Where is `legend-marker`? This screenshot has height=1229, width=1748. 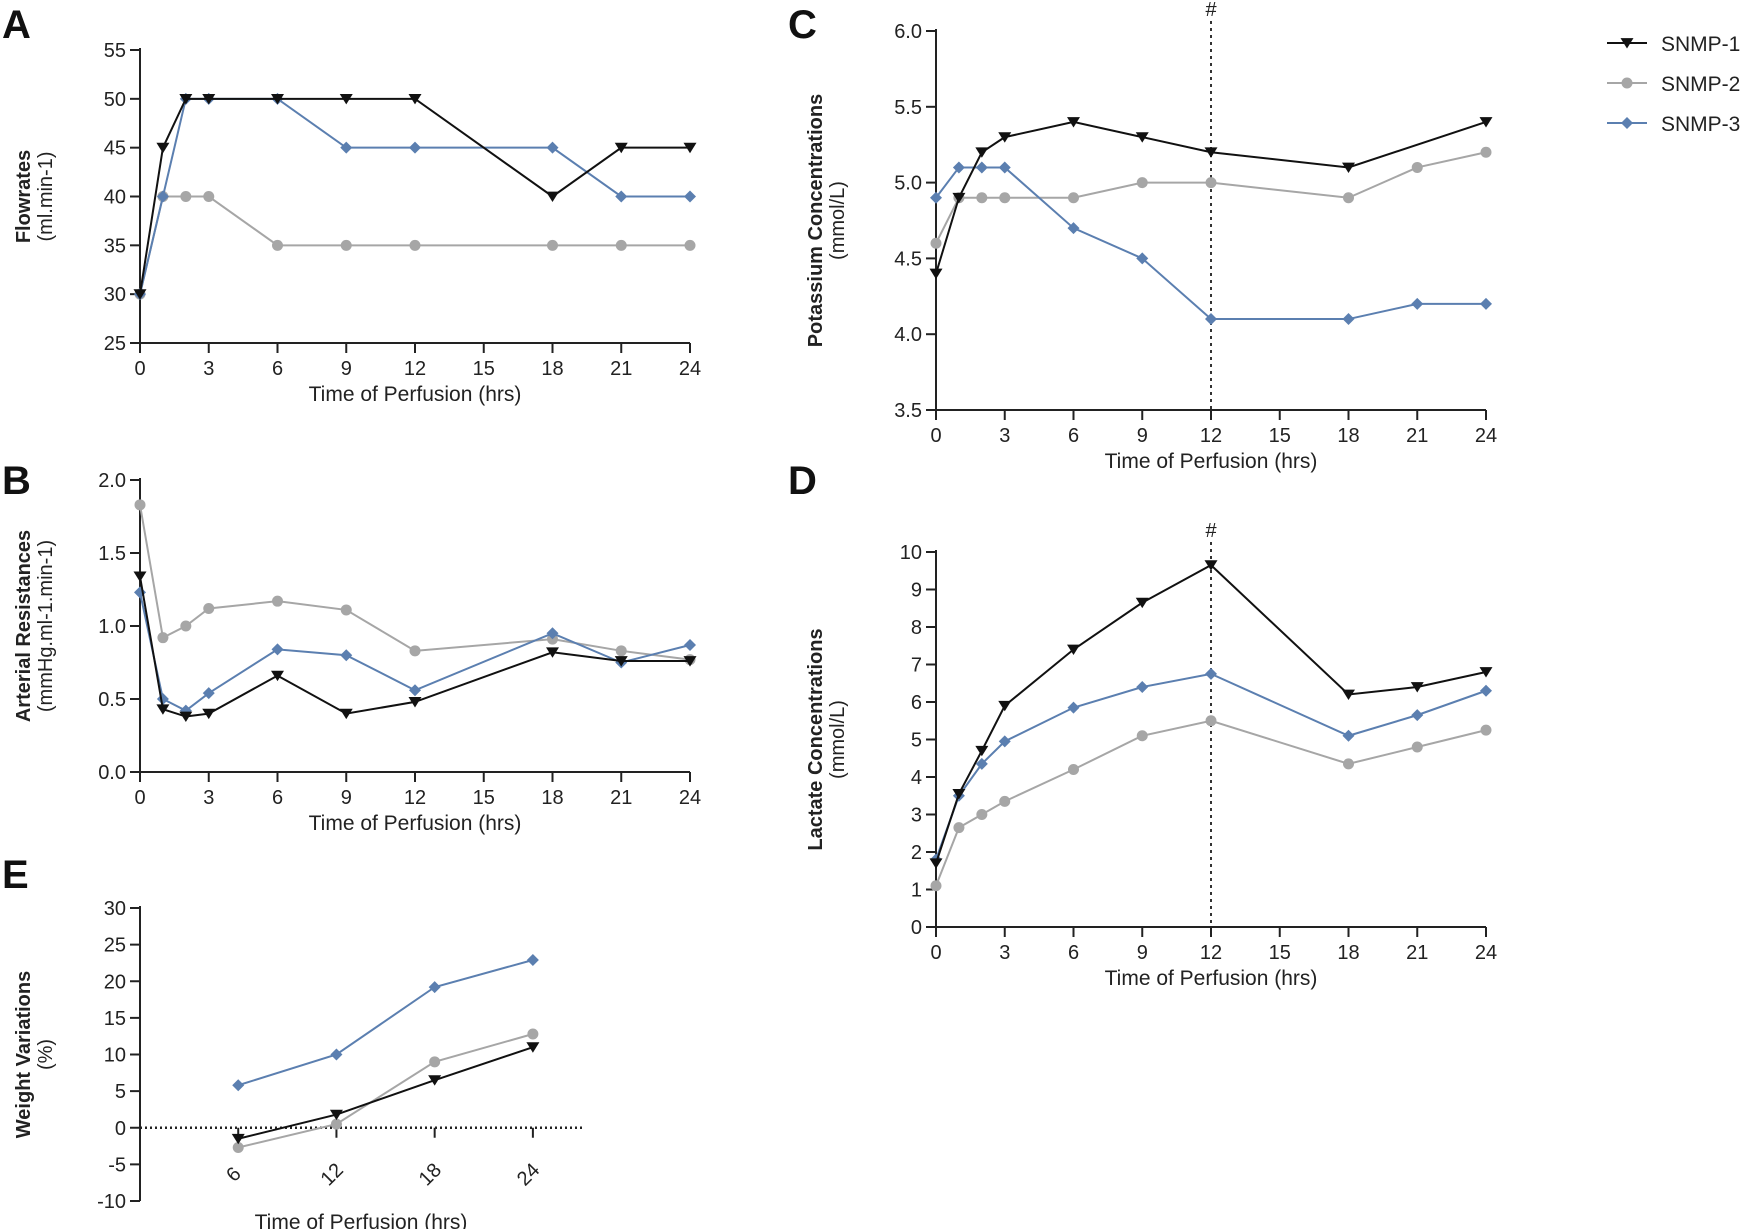 legend-marker is located at coordinates (1627, 83).